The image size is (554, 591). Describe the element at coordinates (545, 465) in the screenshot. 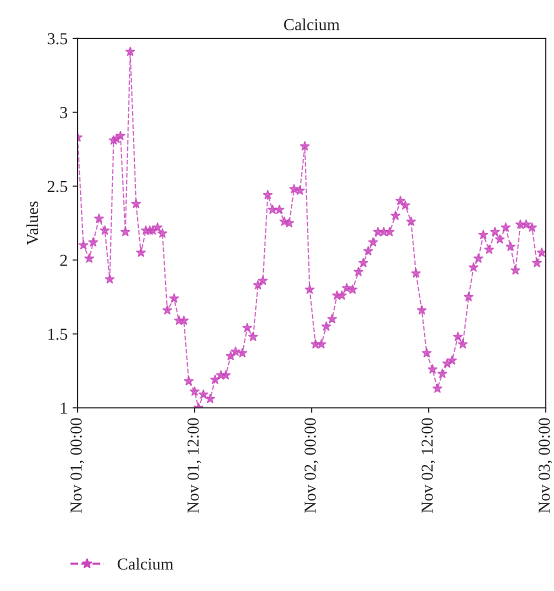

I see `x-tick-label: Nov 03, 00:00` at that location.